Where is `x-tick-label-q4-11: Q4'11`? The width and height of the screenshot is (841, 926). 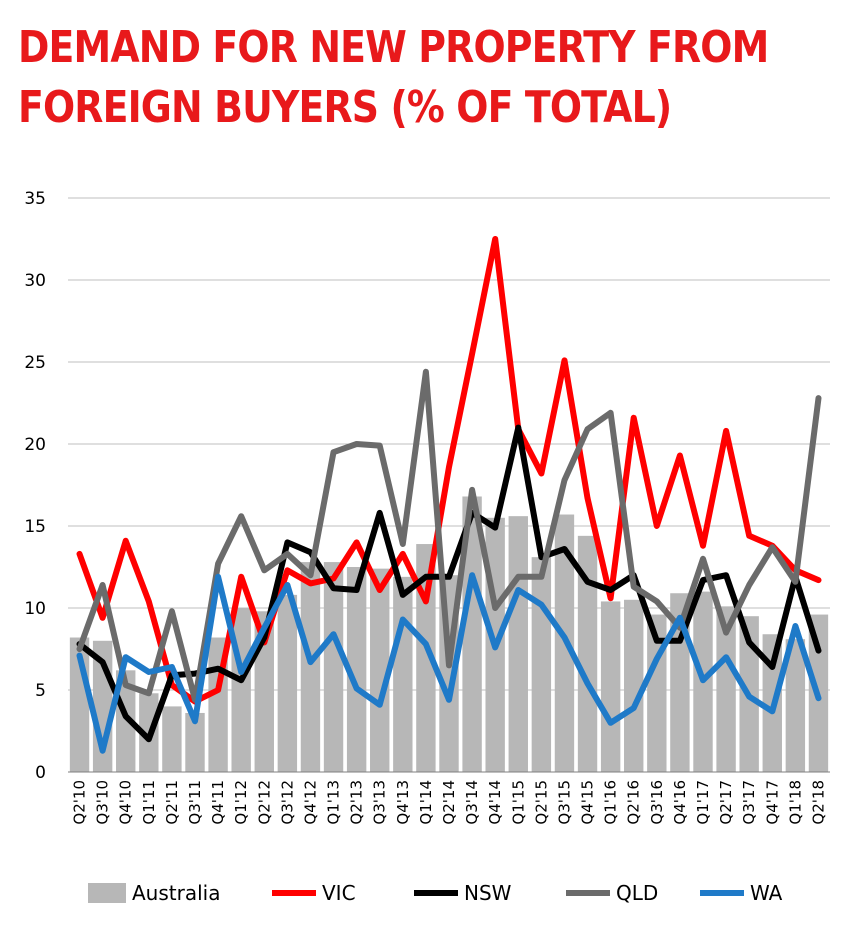
x-tick-label-q4-11: Q4'11 is located at coordinates (218, 802).